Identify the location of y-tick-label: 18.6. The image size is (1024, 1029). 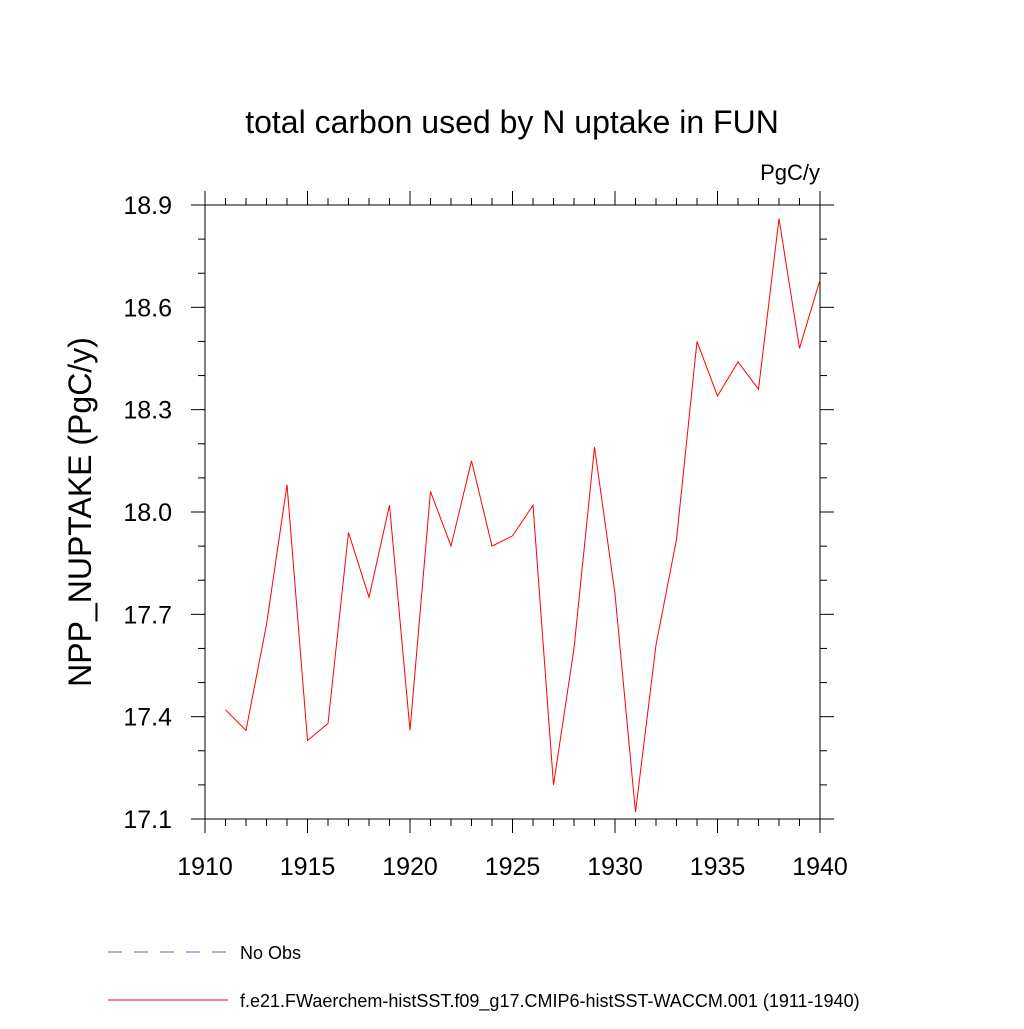
(147, 308).